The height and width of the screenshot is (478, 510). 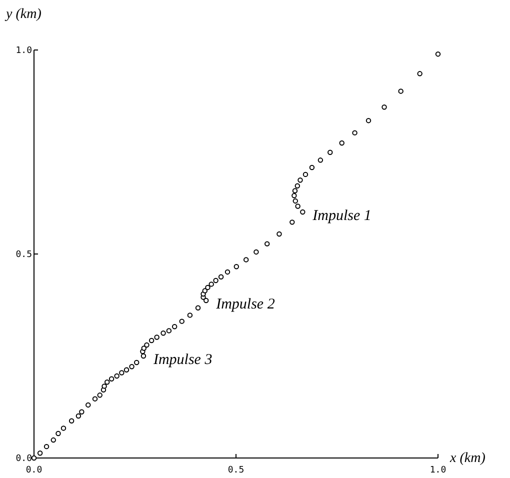 I want to click on x-axis-title: x (km), so click(x=467, y=458).